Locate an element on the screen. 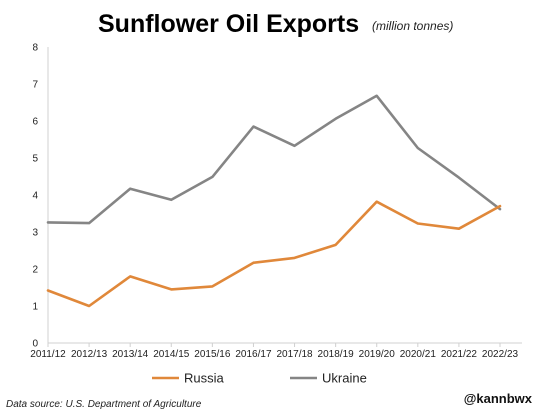 The width and height of the screenshot is (540, 412). x-tick-label: 2018/19 is located at coordinates (336, 354).